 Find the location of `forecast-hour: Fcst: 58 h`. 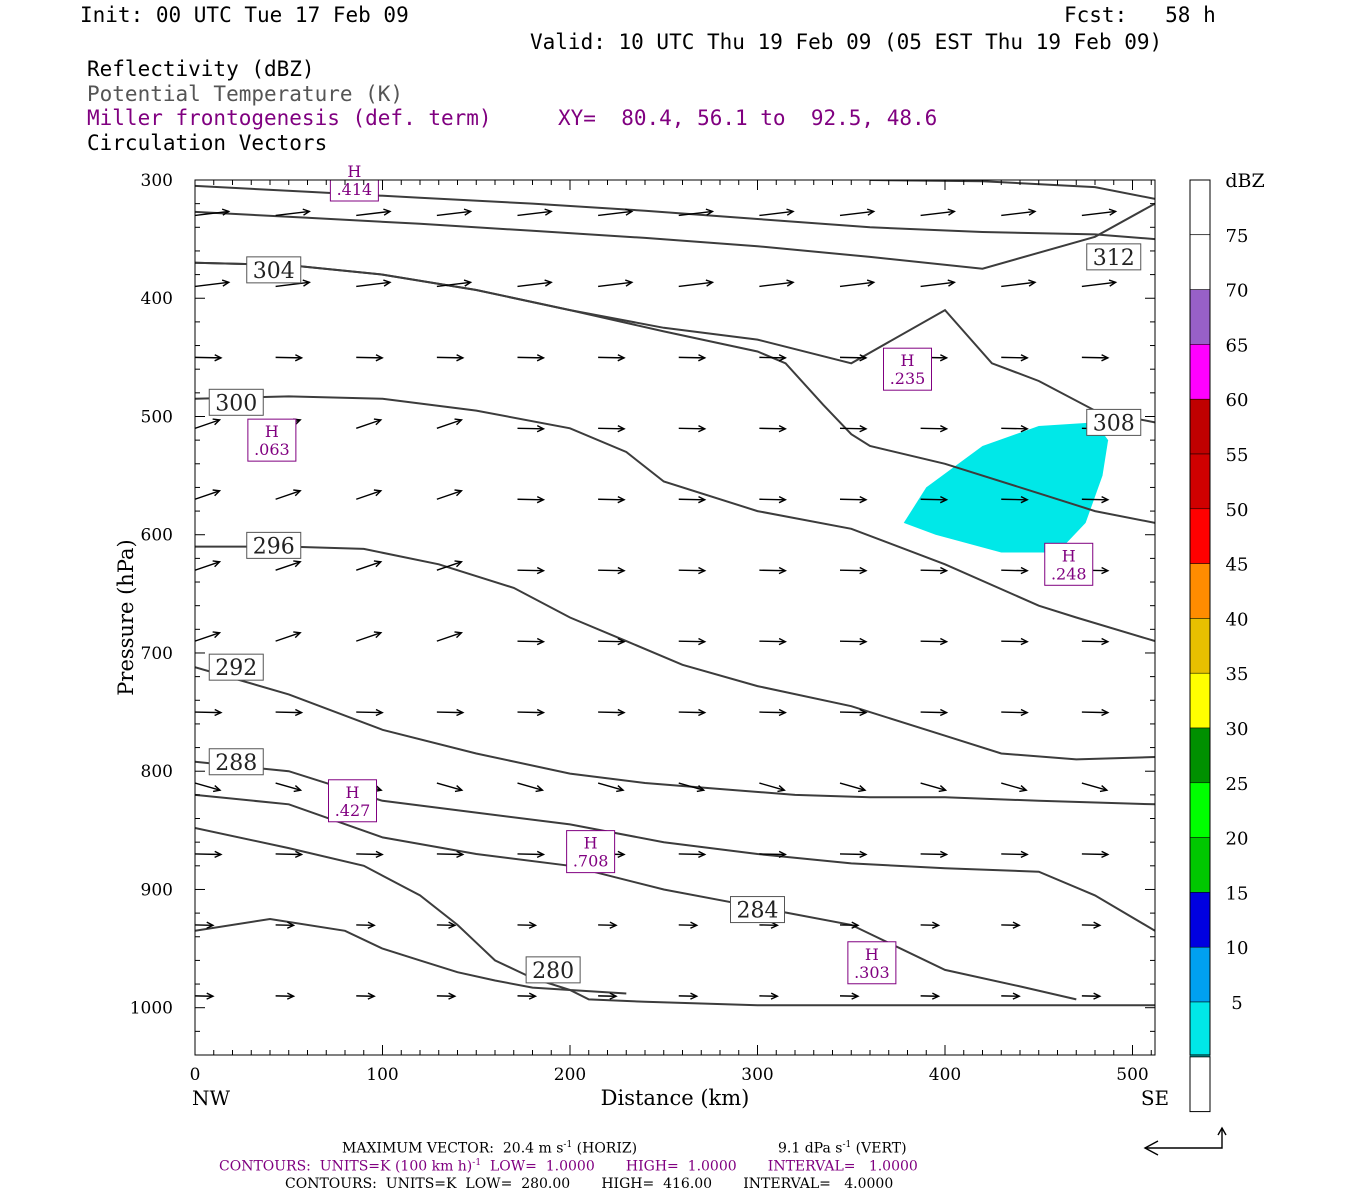

forecast-hour: Fcst: 58 h is located at coordinates (1140, 15).